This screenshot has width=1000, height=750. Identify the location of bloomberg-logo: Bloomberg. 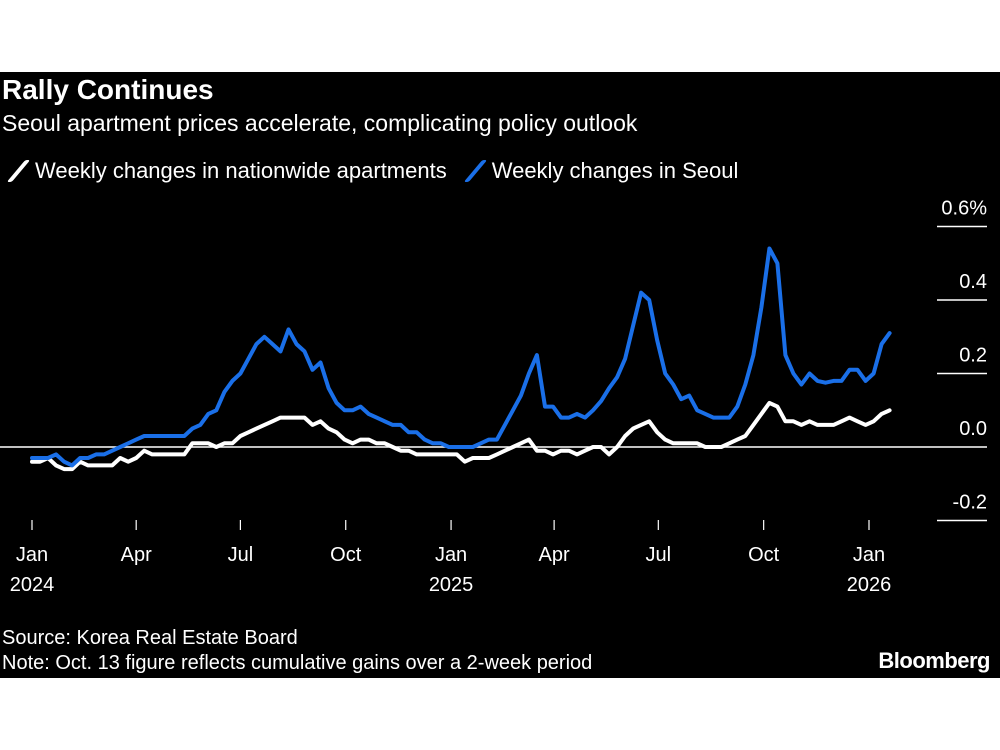
(934, 660).